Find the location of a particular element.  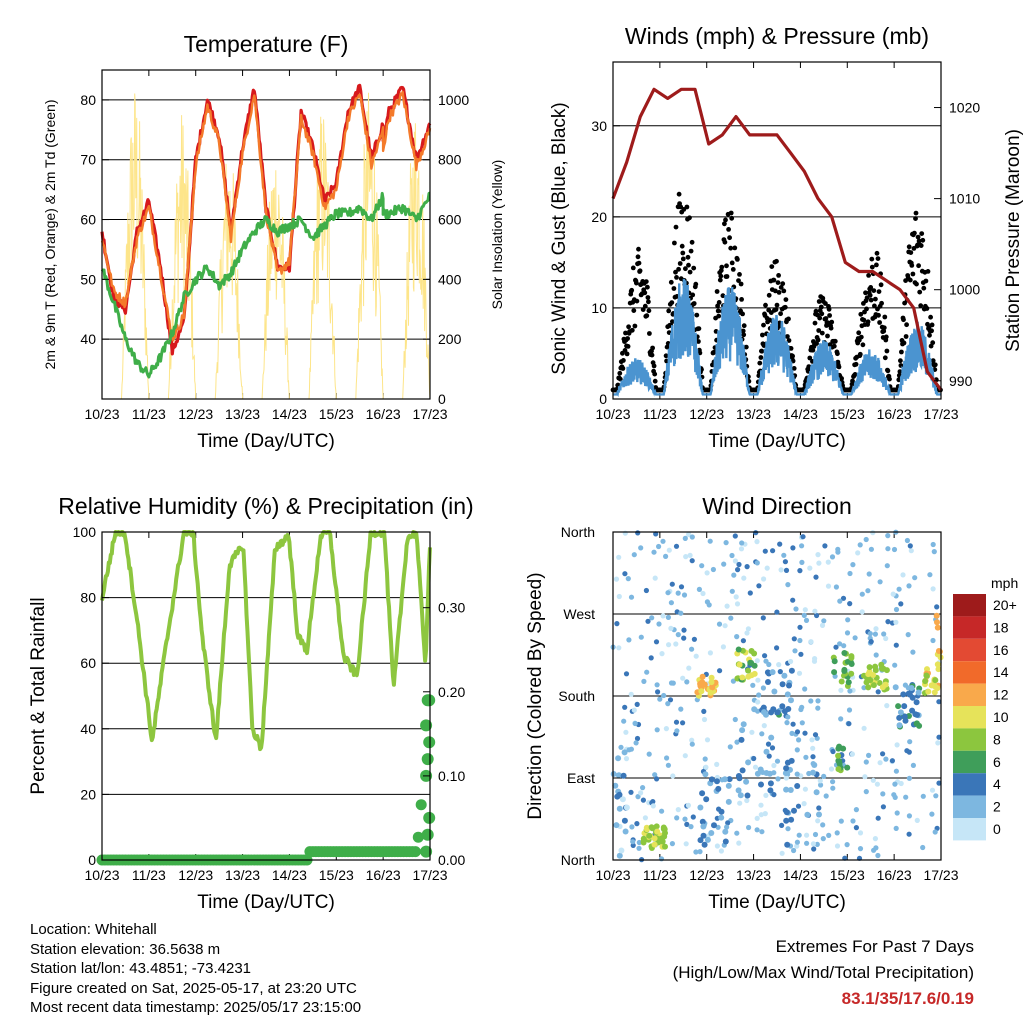

winds-ytick-label-1: 10 is located at coordinates (599, 308).